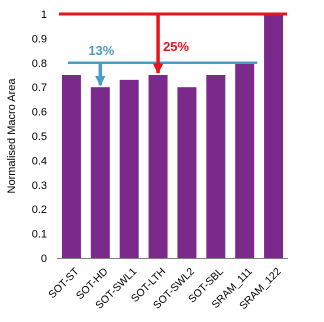  I want to click on y-tick-label: 0.8, so click(39, 64).